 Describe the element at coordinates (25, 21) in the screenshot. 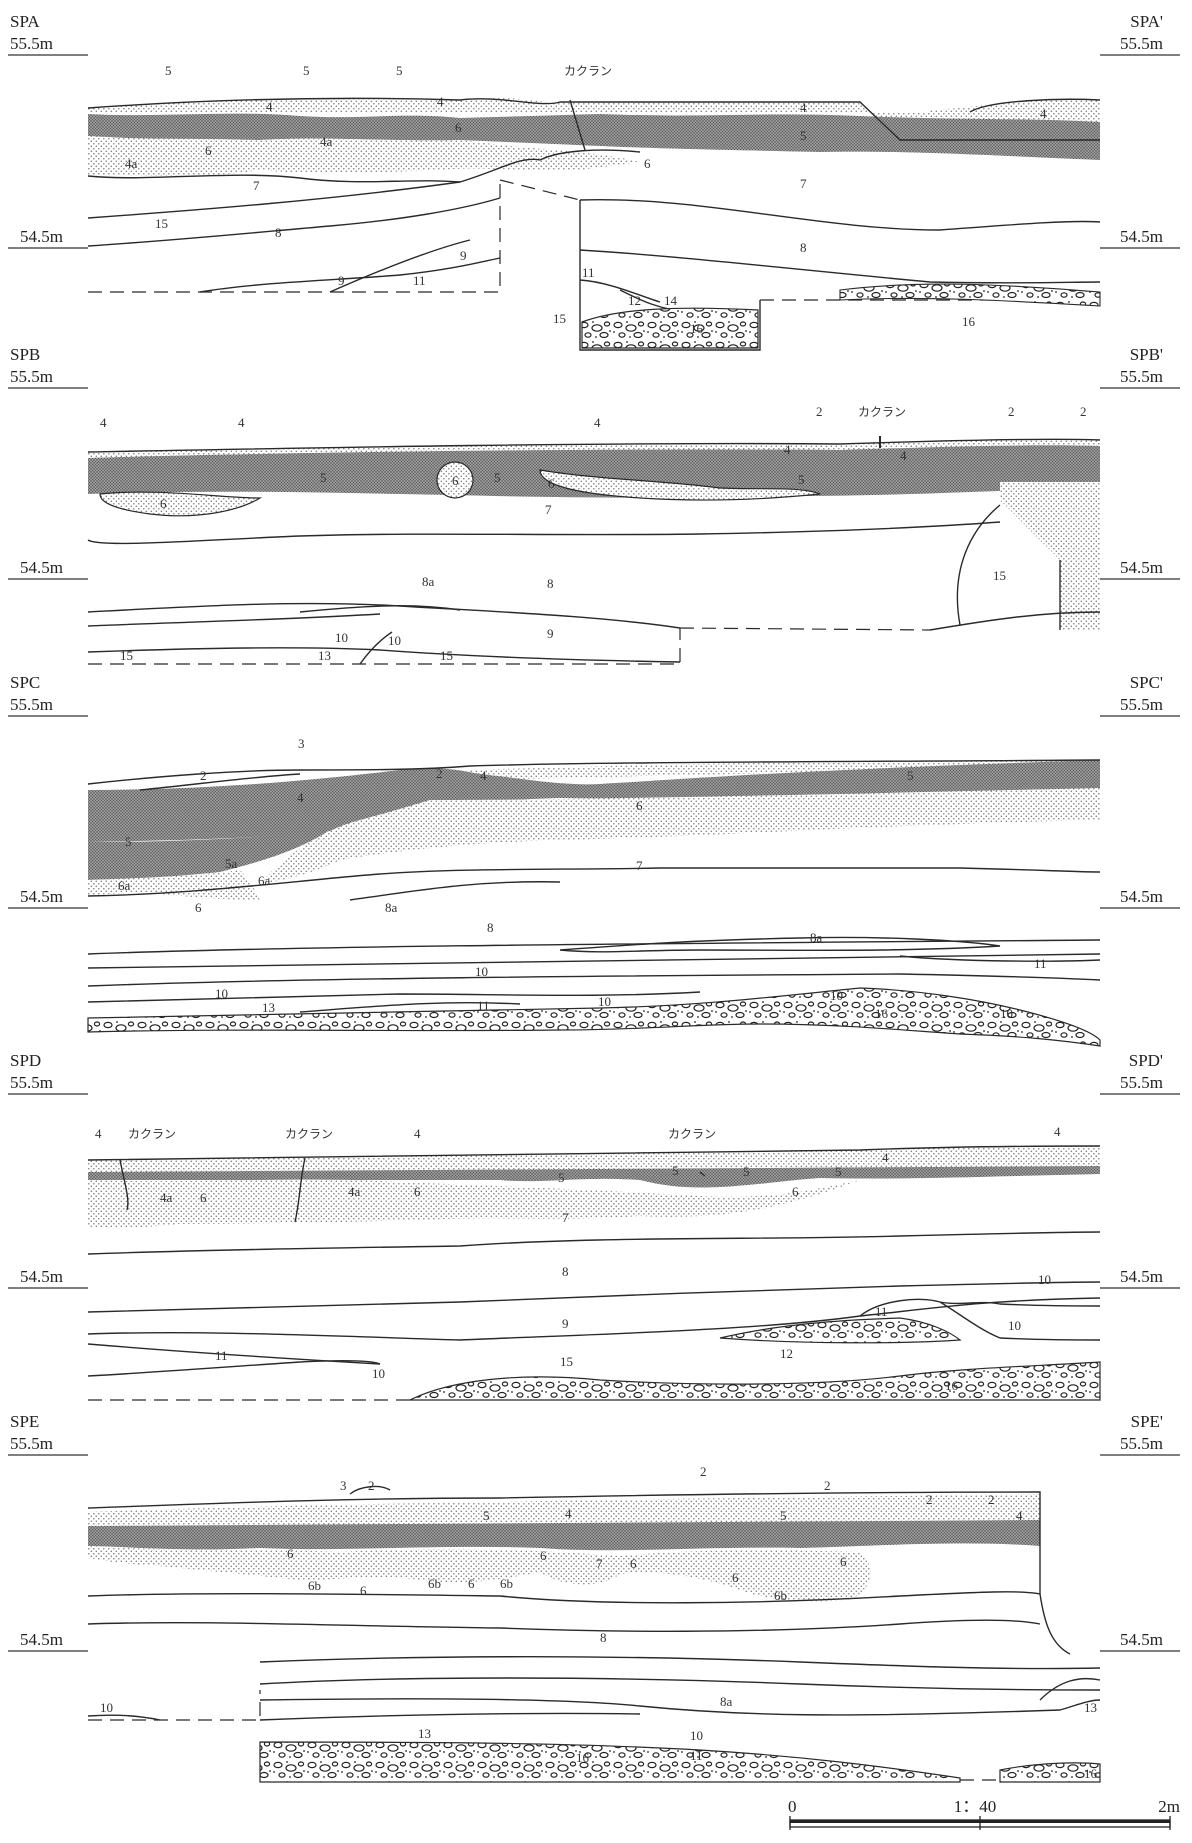

I see `section-name-left: SPA` at that location.